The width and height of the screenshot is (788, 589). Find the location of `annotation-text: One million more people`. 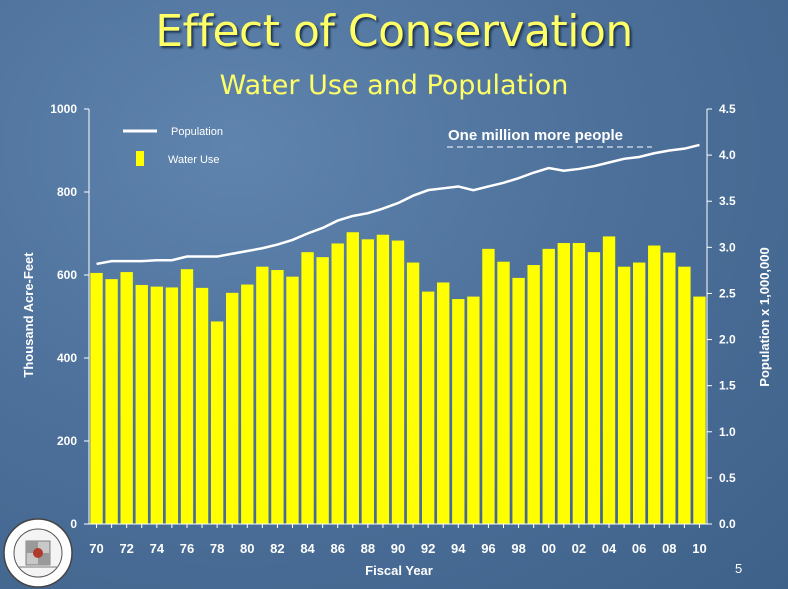

annotation-text: One million more people is located at coordinates (535, 135).